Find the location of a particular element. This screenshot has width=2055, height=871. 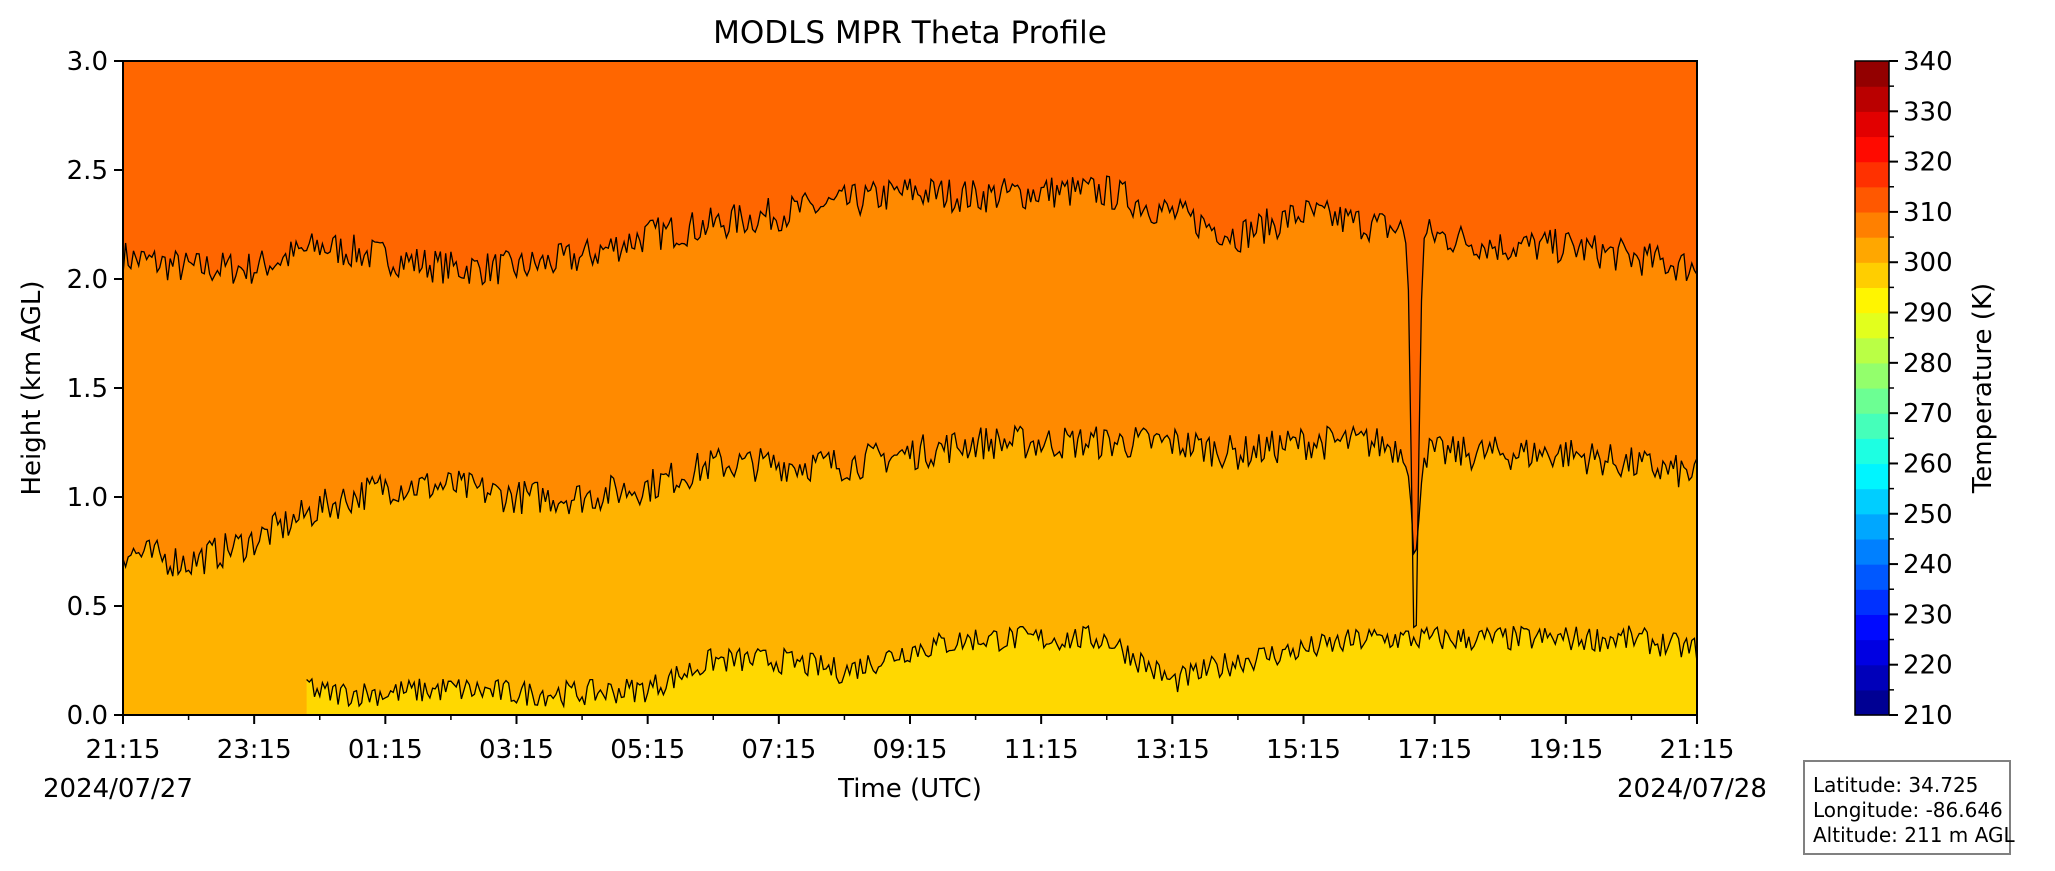

y-axis-label: Height (km AGL) is located at coordinates (32, 387).